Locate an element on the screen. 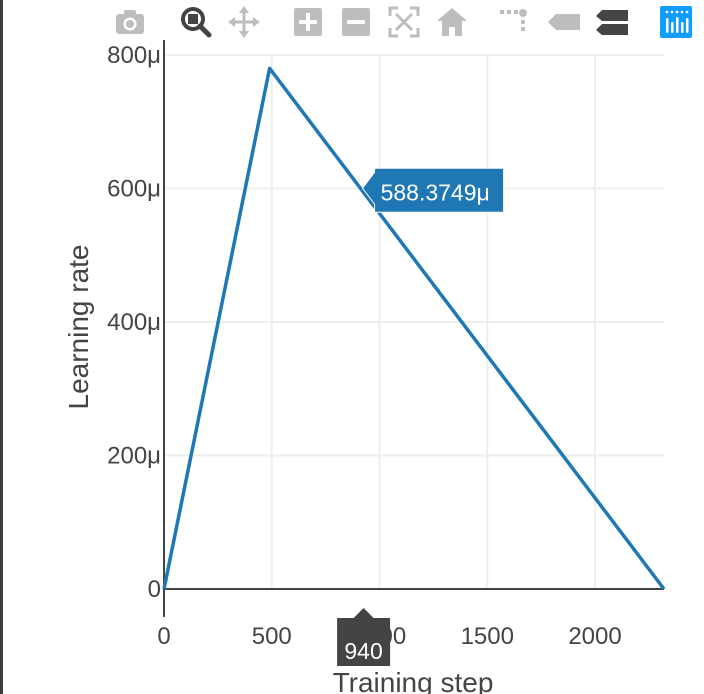 This screenshot has width=704, height=694. x-hover-box is located at coordinates (364, 637).